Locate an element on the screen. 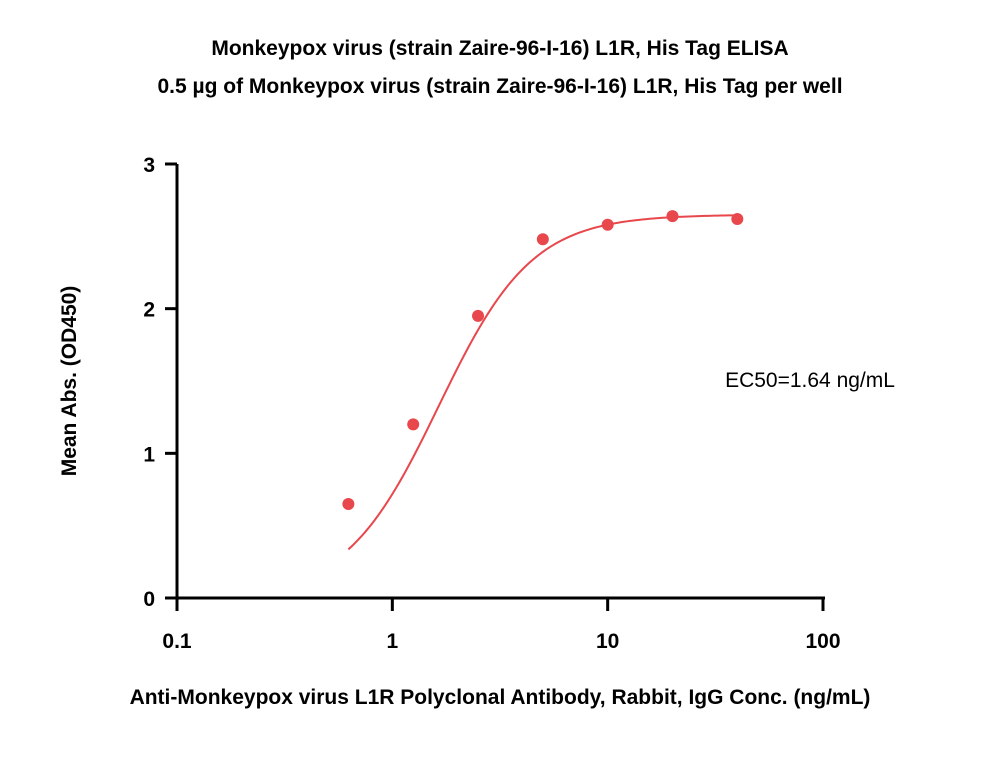 This screenshot has height=781, width=1000. x-tick-label: 0.1 is located at coordinates (177, 641).